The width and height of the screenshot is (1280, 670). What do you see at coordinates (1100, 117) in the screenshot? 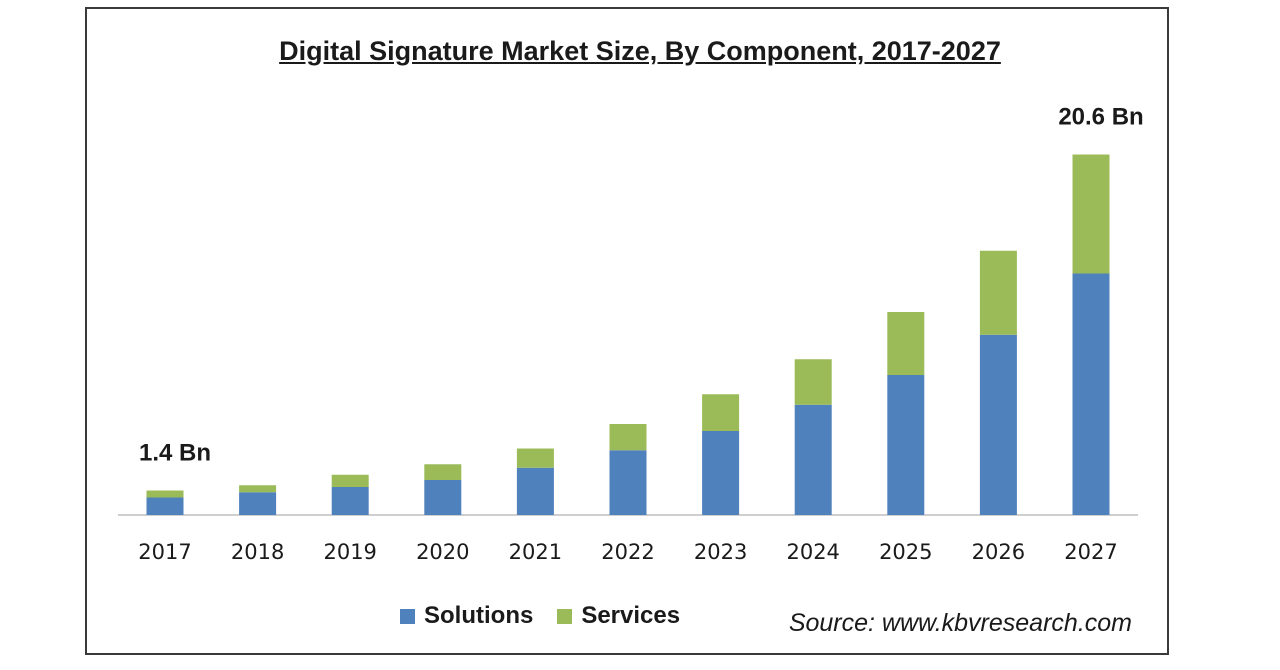
I see `data-label-2027: 20.6 Bn` at bounding box center [1100, 117].